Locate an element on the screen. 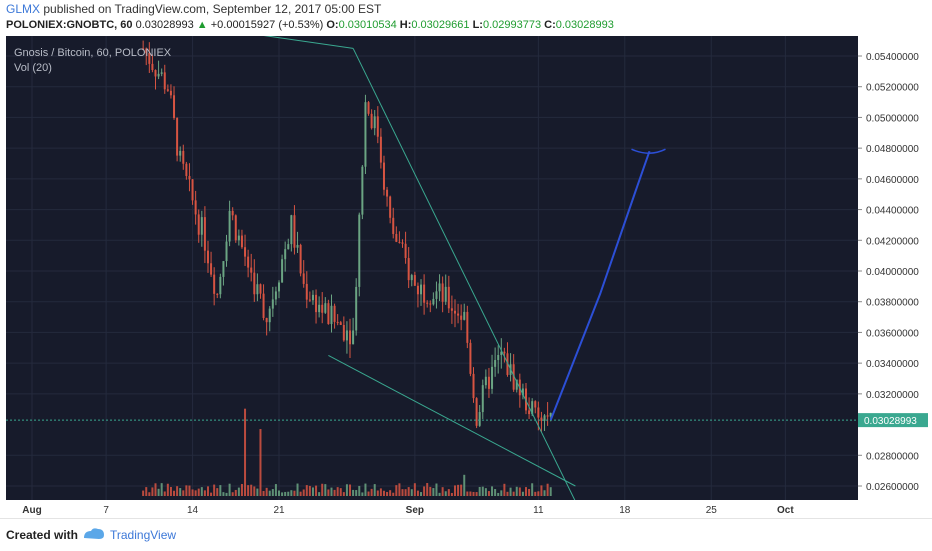 This screenshot has height=551, width=932. footer: Created with TradingView is located at coordinates (466, 534).